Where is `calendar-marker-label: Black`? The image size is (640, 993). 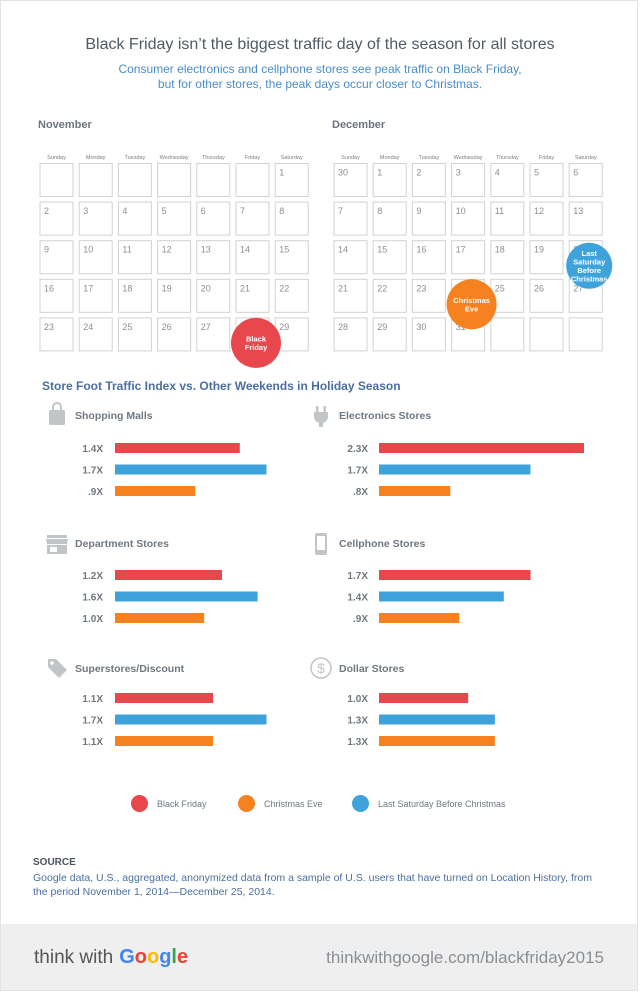 calendar-marker-label: Black is located at coordinates (256, 339).